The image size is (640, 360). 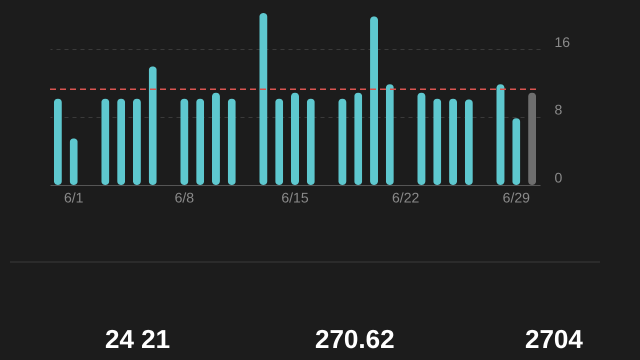 What do you see at coordinates (137, 339) in the screenshot?
I see `text: 24 21` at bounding box center [137, 339].